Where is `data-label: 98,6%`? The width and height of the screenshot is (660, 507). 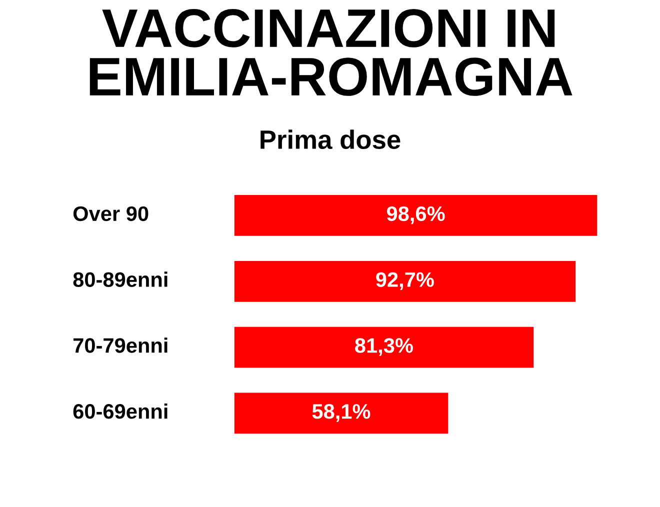 data-label: 98,6% is located at coordinates (415, 215).